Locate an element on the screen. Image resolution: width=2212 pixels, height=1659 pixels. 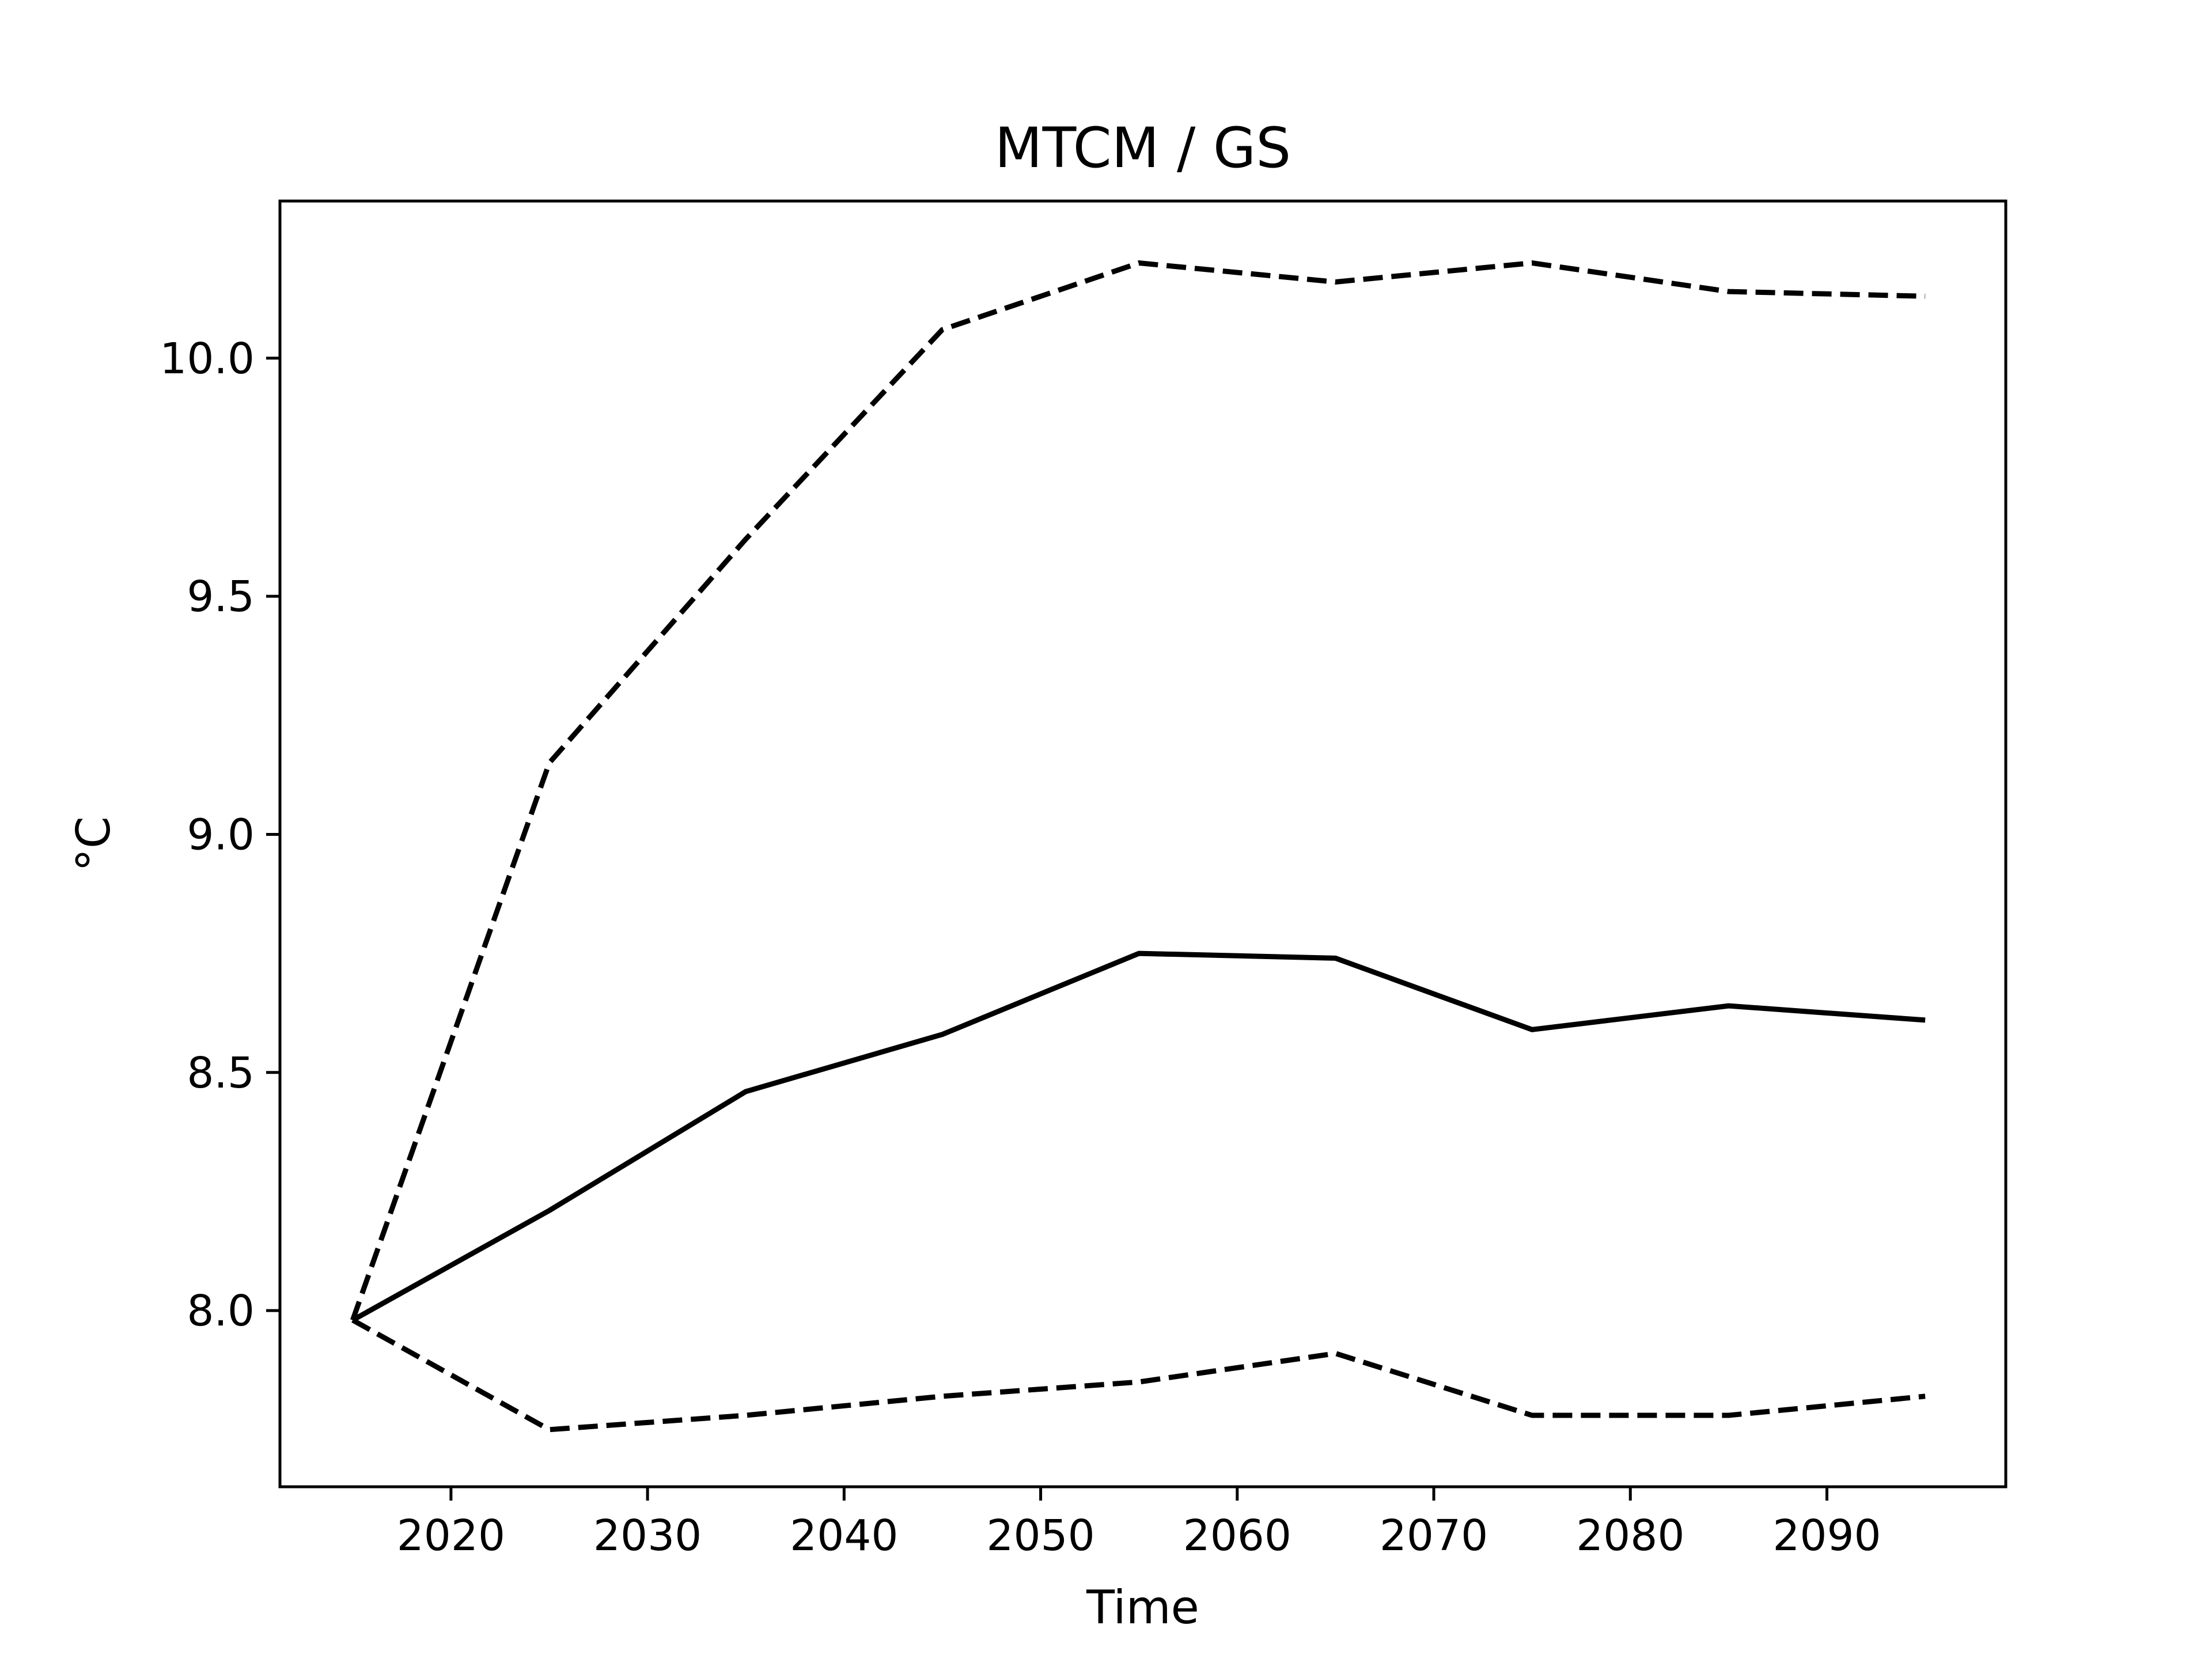
x-axis: 2020 2030 2040 2050 2060 2070 2080 2090 is located at coordinates (1139, 1523).